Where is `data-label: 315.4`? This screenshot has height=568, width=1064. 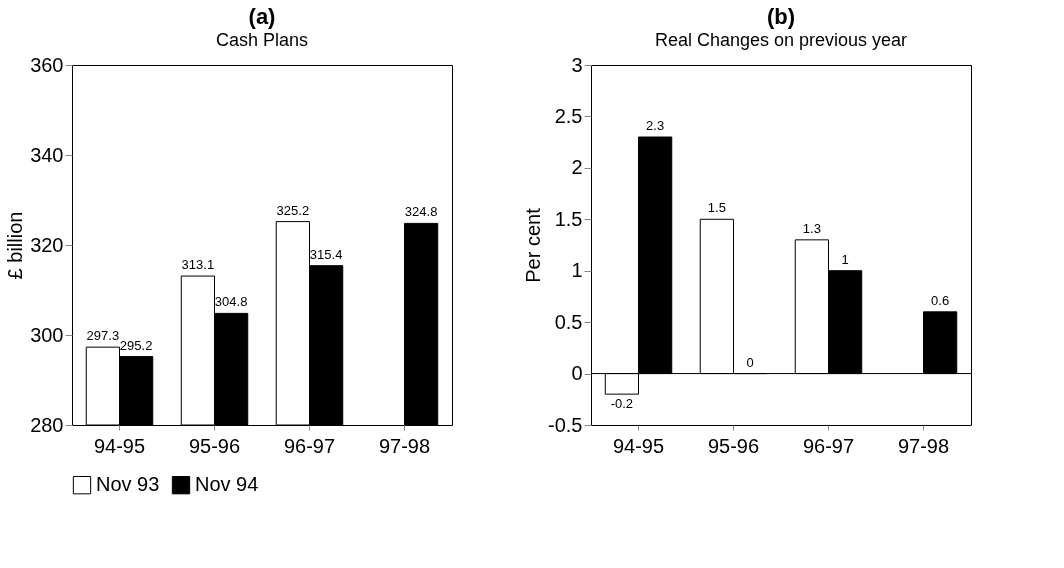
data-label: 315.4 is located at coordinates (326, 254).